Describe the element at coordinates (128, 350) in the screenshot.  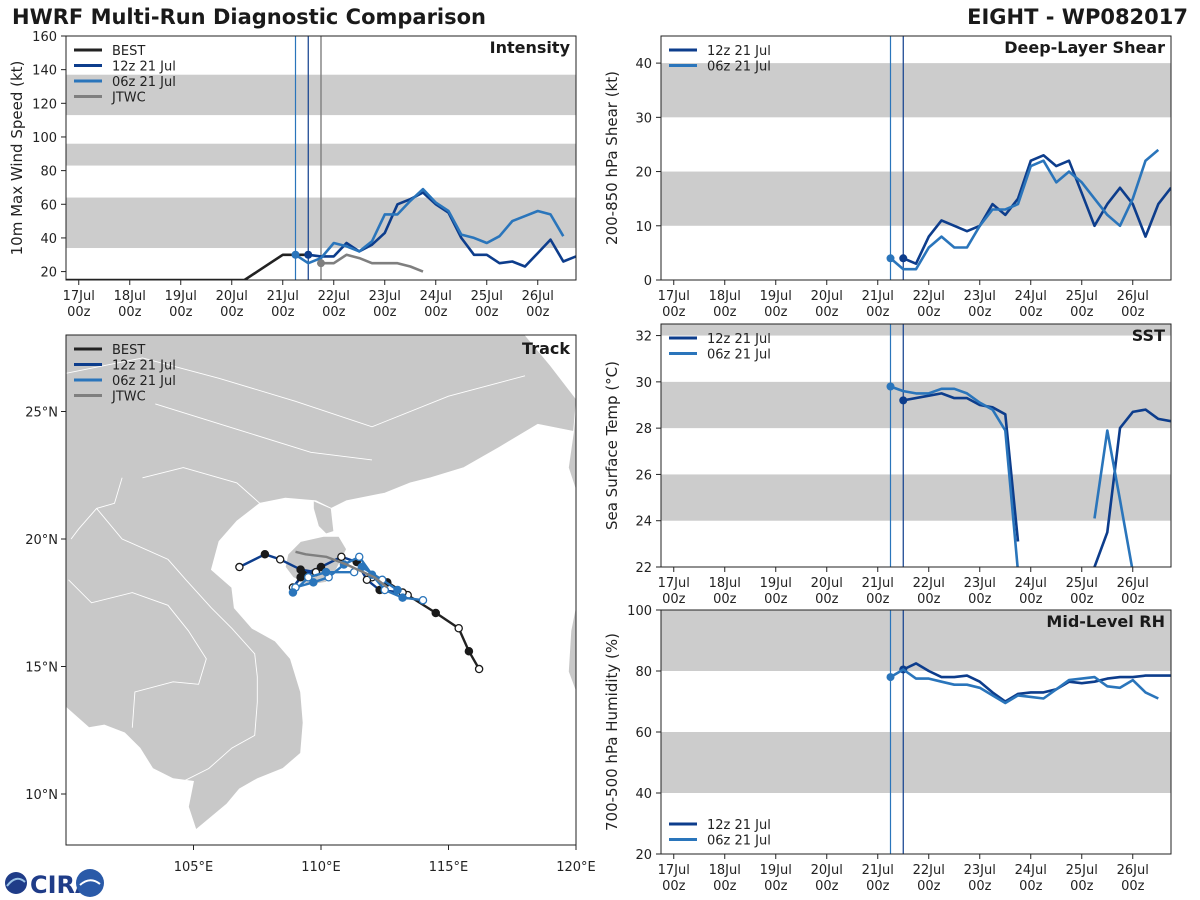
I see `track-legend-label: BEST` at that location.